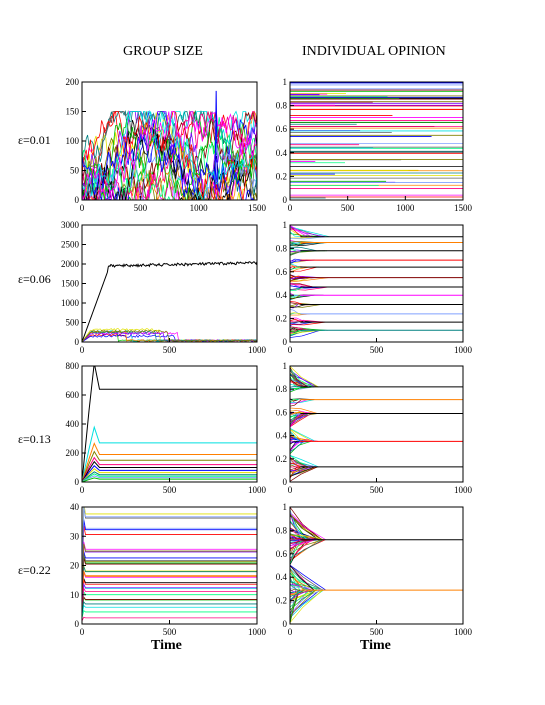 This screenshot has width=545, height=705. I want to click on peak-series, so click(216, 139).